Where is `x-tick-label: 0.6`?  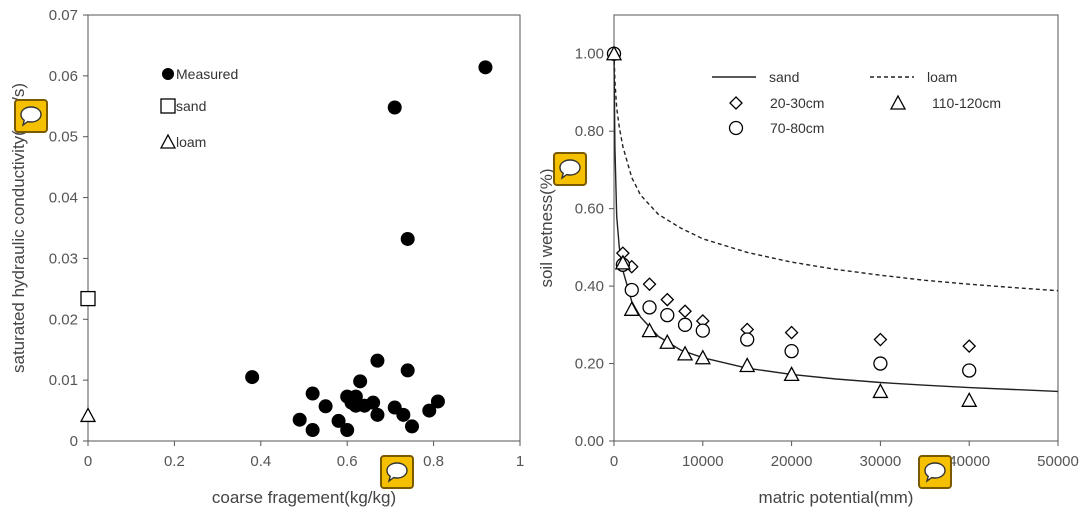 x-tick-label: 0.6 is located at coordinates (347, 461).